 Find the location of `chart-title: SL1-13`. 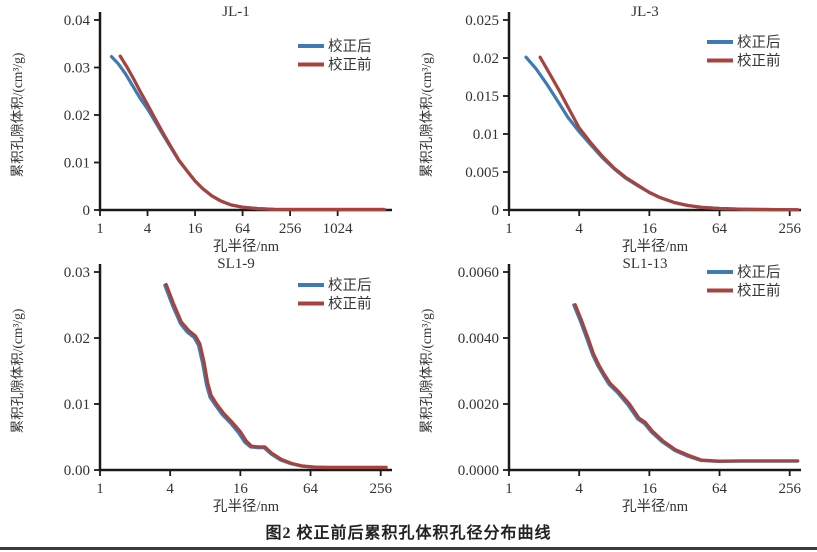

chart-title: SL1-13 is located at coordinates (645, 264).